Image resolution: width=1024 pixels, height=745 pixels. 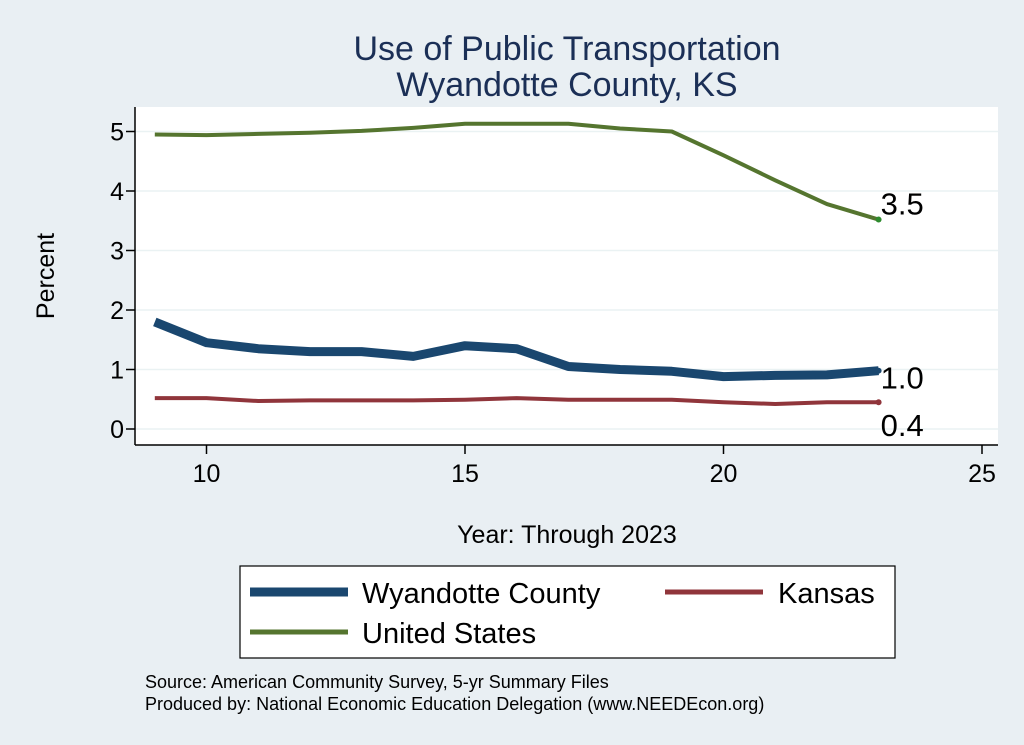 I want to click on y-axis-title: Percent, so click(x=46, y=276).